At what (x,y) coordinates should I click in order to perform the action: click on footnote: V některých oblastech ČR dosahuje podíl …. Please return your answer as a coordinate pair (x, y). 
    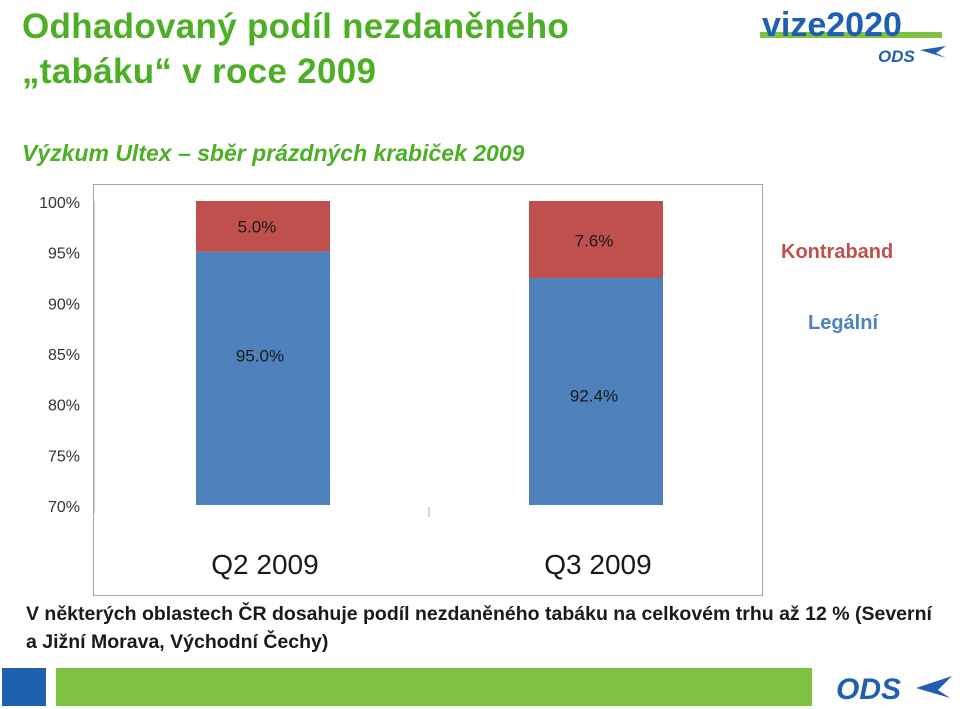
    Looking at the image, I should click on (479, 628).